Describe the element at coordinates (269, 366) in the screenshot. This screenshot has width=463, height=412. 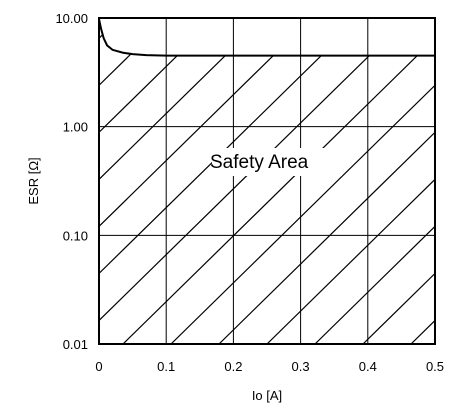
I see `x-tick-labels: 0 0.1 0.2 0.3 0.4 0.5` at that location.